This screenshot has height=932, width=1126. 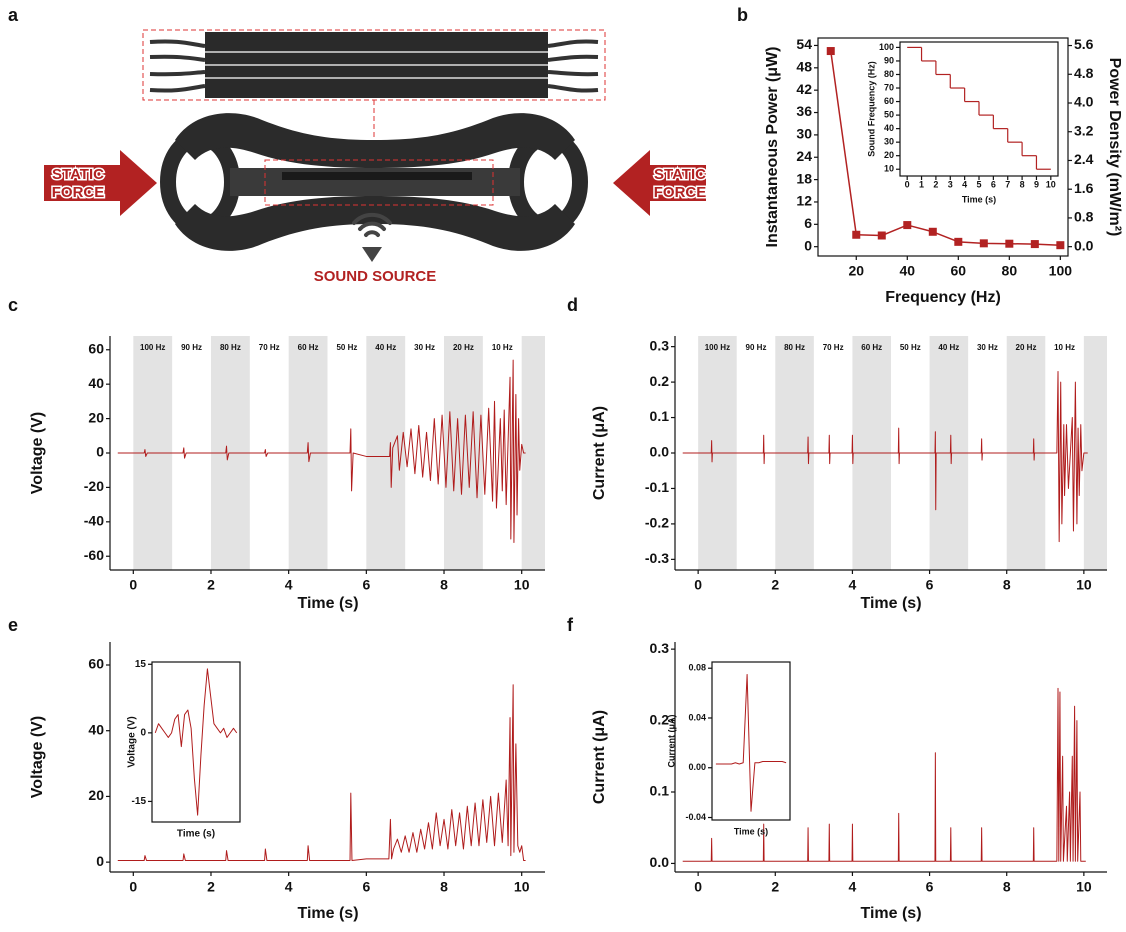 I want to click on y-tick-label: 54, so click(x=804, y=44).